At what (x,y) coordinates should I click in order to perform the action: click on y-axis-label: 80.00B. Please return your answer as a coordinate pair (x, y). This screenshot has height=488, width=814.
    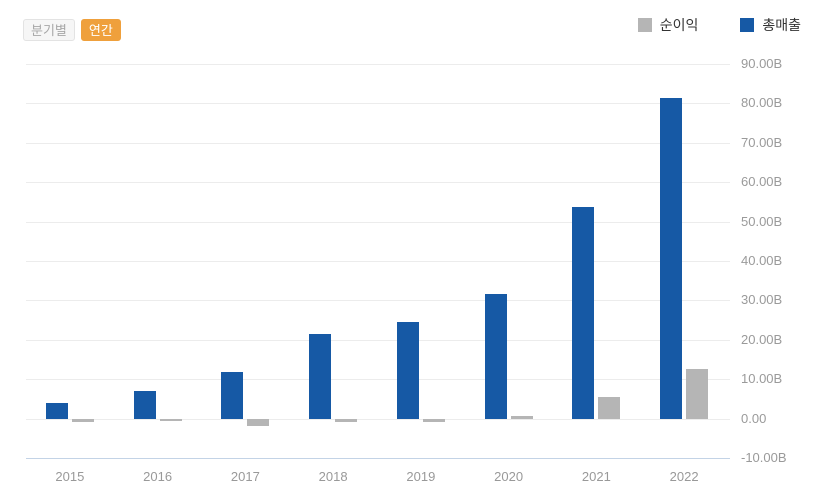
    Looking at the image, I should click on (762, 103).